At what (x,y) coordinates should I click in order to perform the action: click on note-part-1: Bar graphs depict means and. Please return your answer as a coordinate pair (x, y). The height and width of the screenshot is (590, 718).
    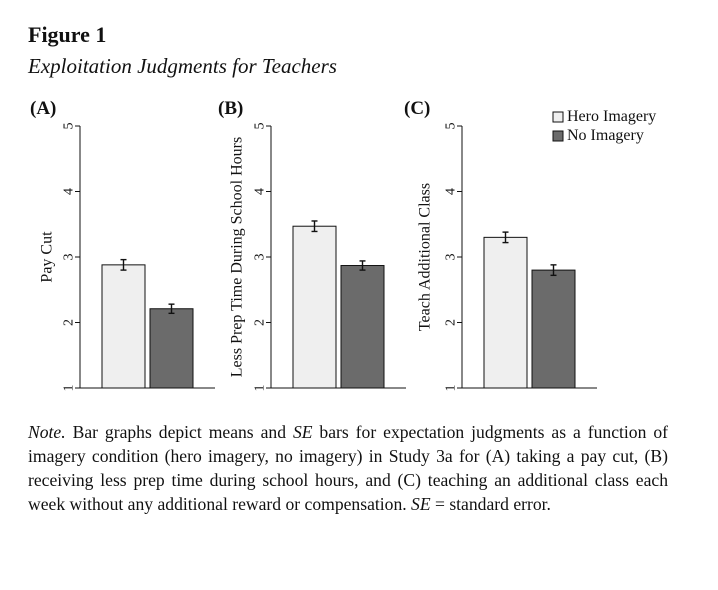
    Looking at the image, I should click on (179, 432).